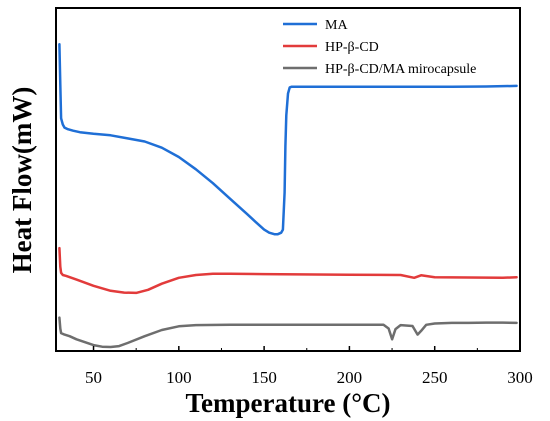  Describe the element at coordinates (352, 47) in the screenshot. I see `legend-label-2: HP-β-CD` at that location.